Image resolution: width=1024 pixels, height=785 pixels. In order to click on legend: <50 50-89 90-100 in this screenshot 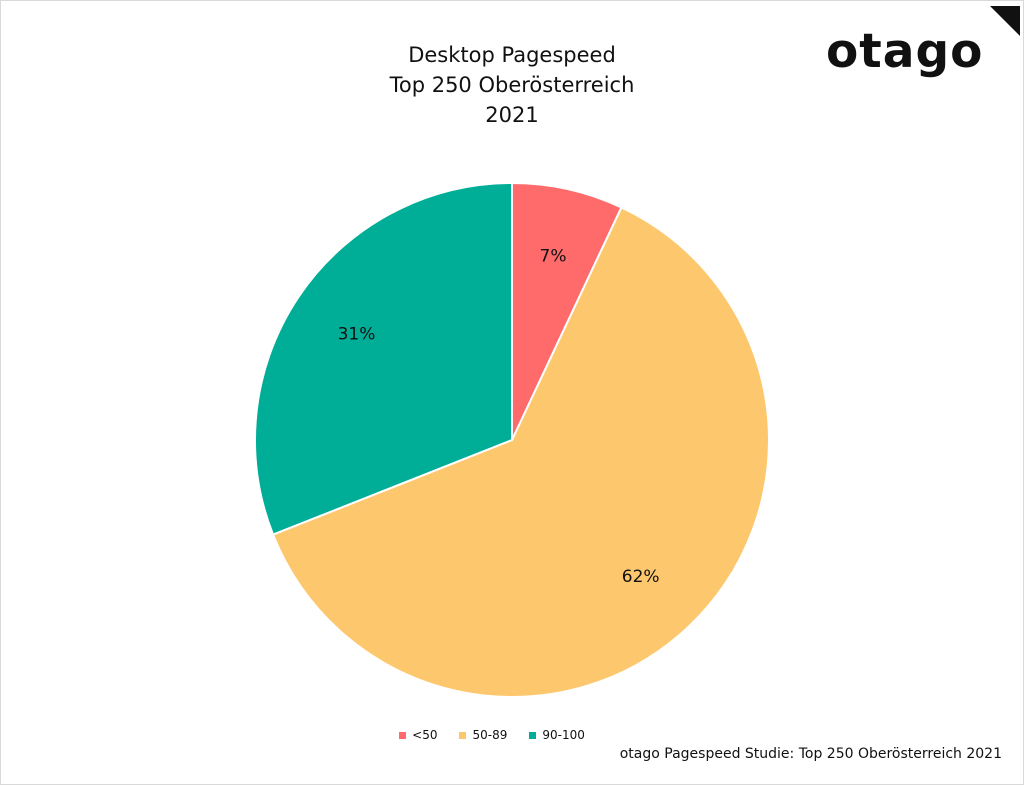, I will do `click(512, 735)`.